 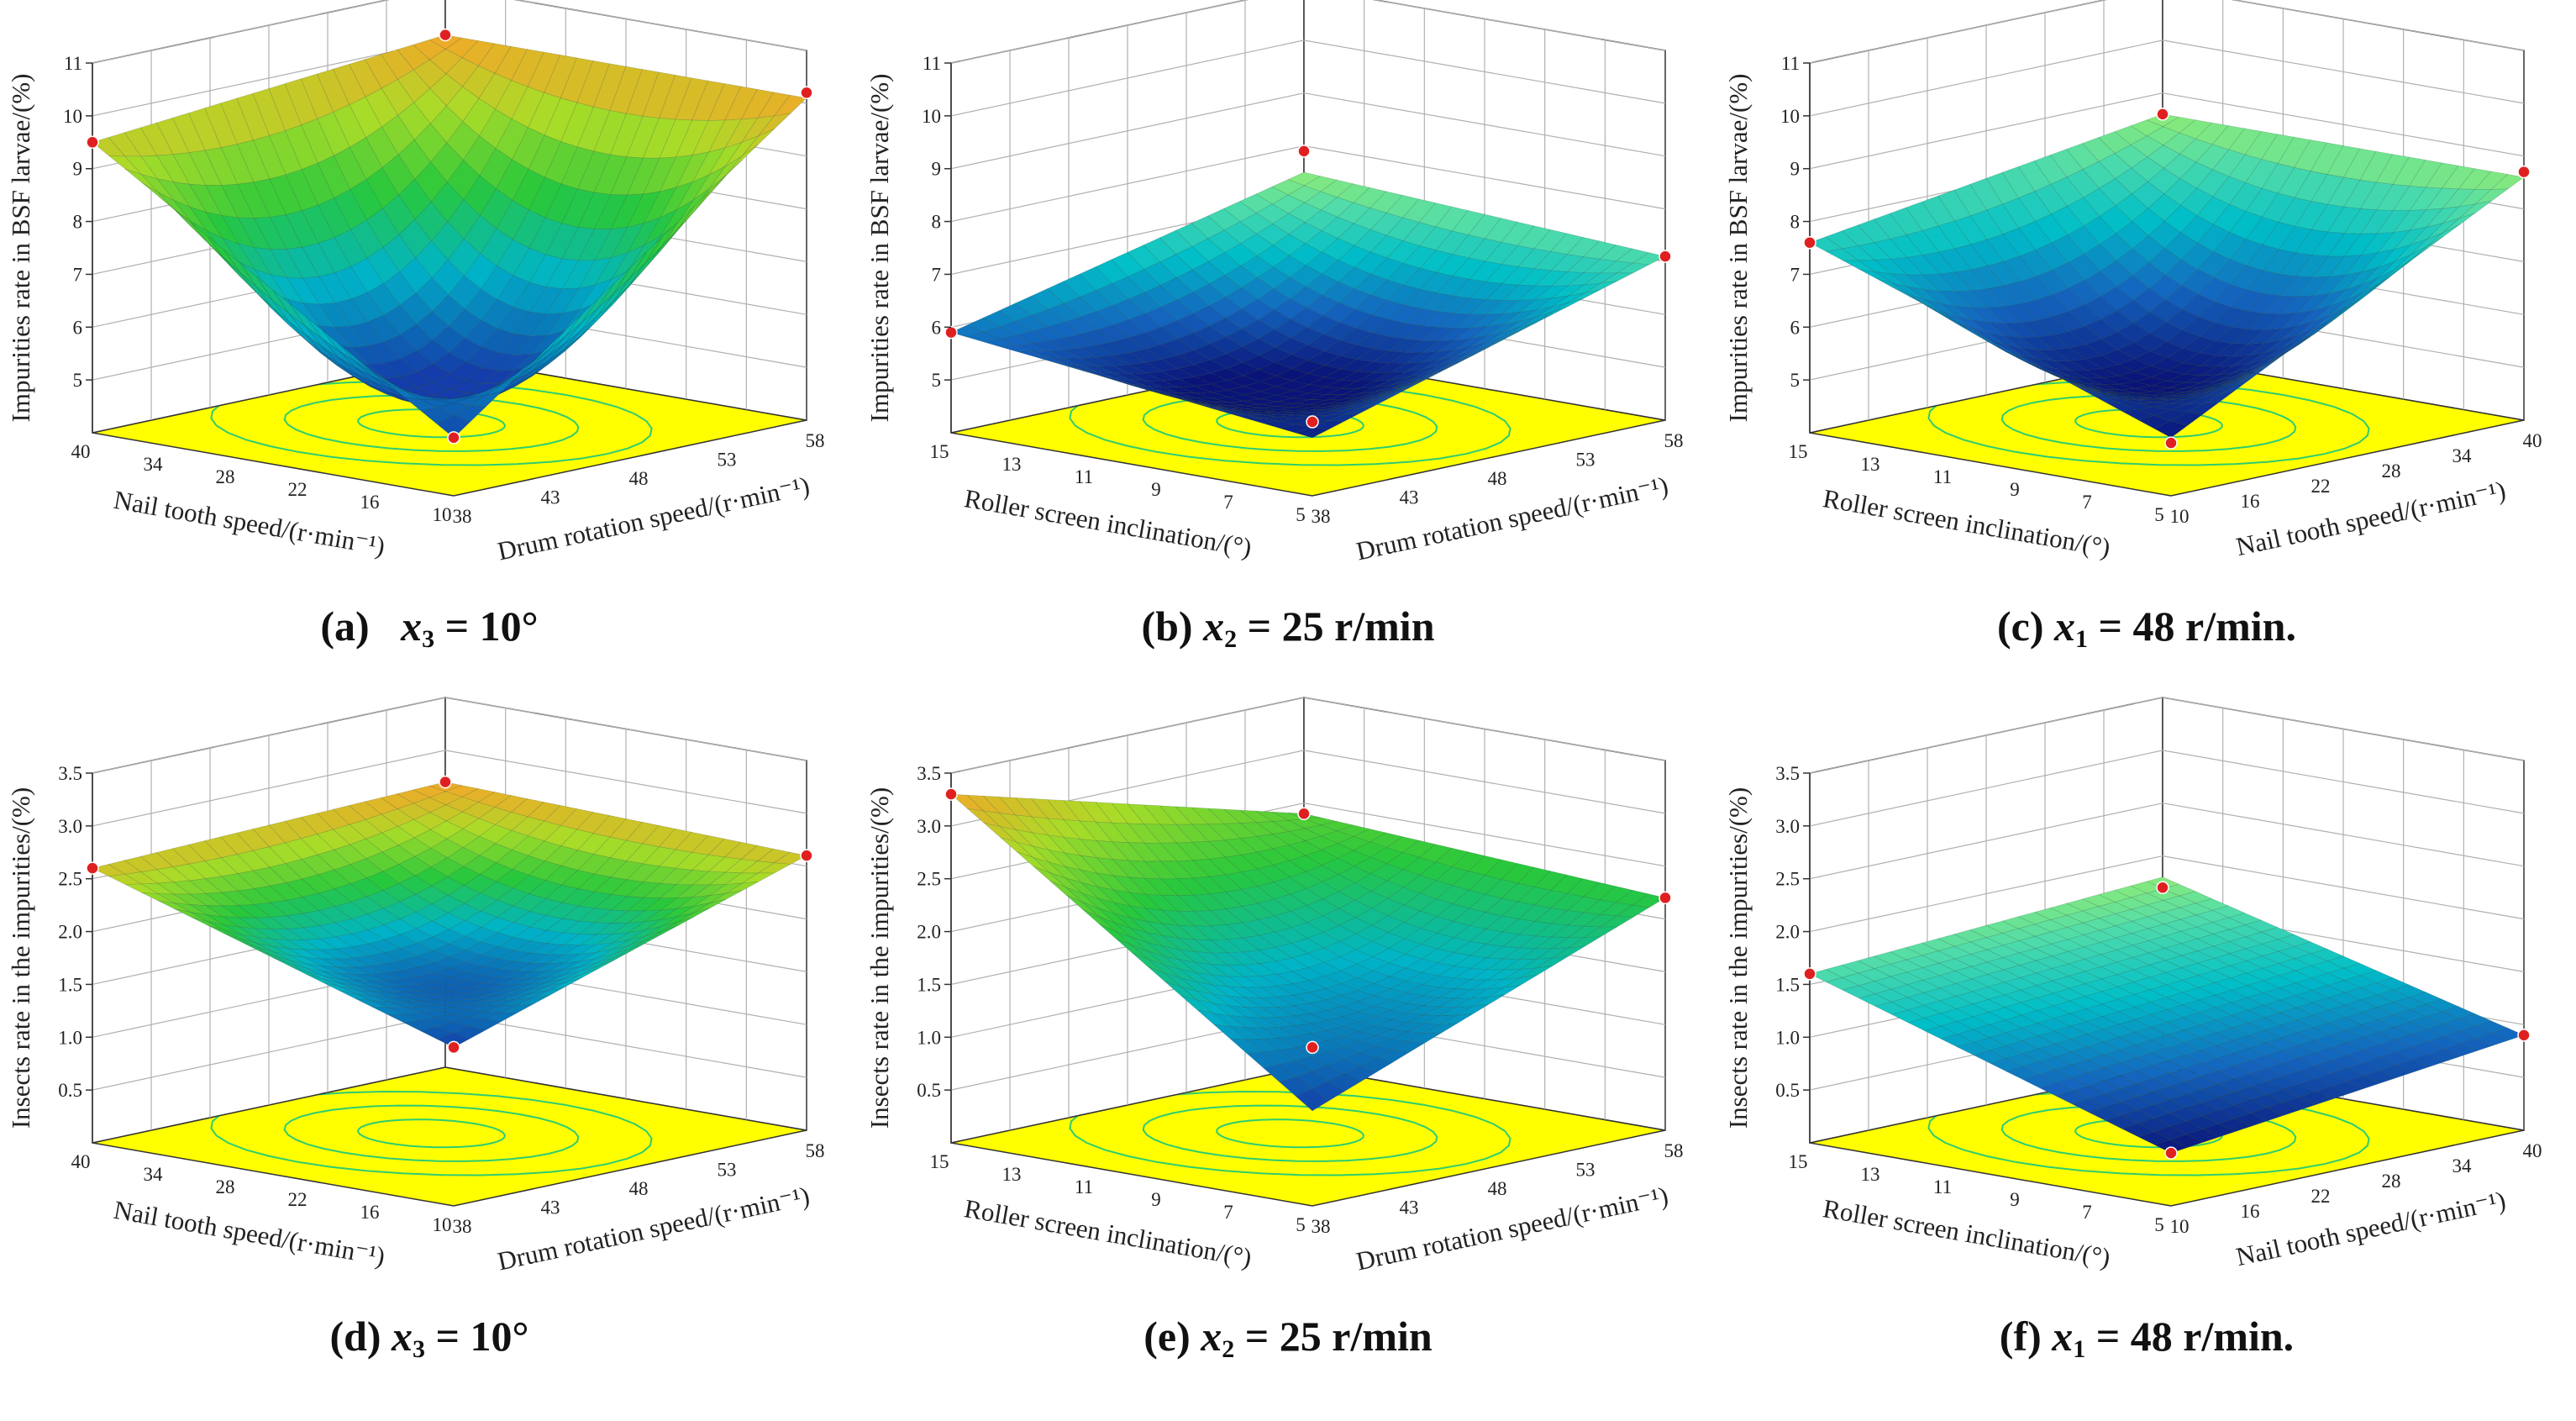 What do you see at coordinates (154, 464) in the screenshot?
I see `left-axis-tick-label: 34` at bounding box center [154, 464].